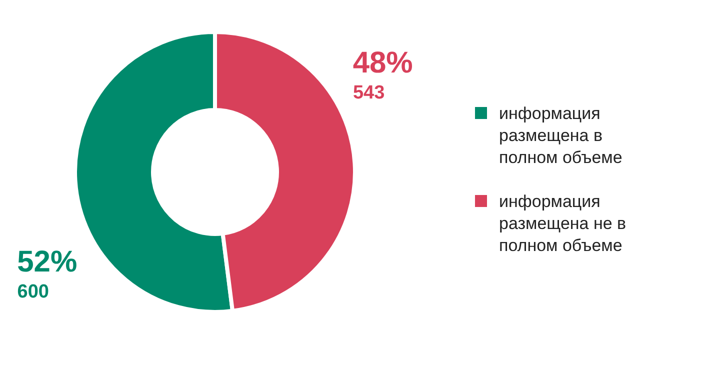 Image resolution: width=711 pixels, height=370 pixels. I want to click on text: 600, so click(33, 291).